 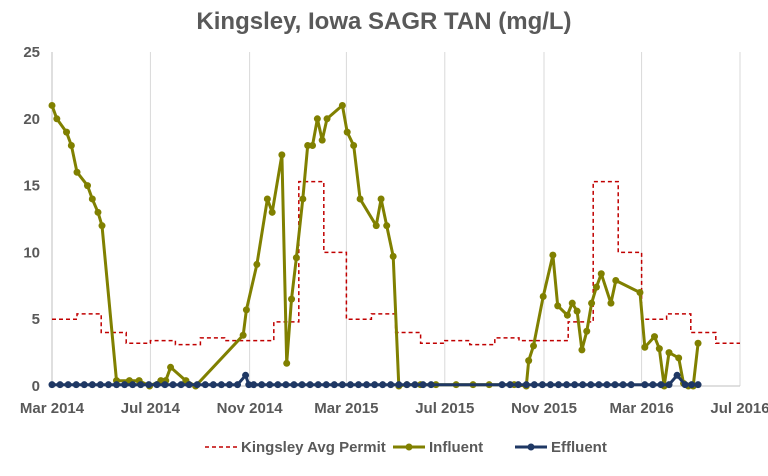 I want to click on x-tick-label: Nov 2015, so click(x=544, y=408).